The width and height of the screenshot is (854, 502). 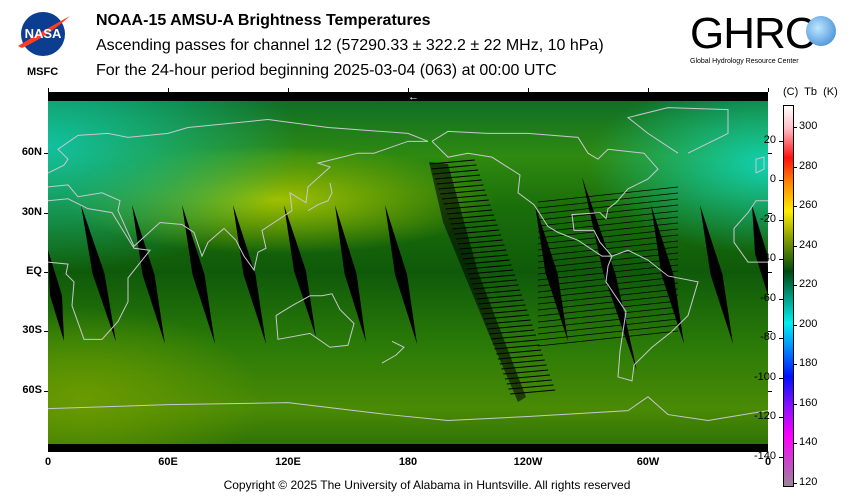 What do you see at coordinates (408, 409) in the screenshot?
I see `coastline-antarctica` at bounding box center [408, 409].